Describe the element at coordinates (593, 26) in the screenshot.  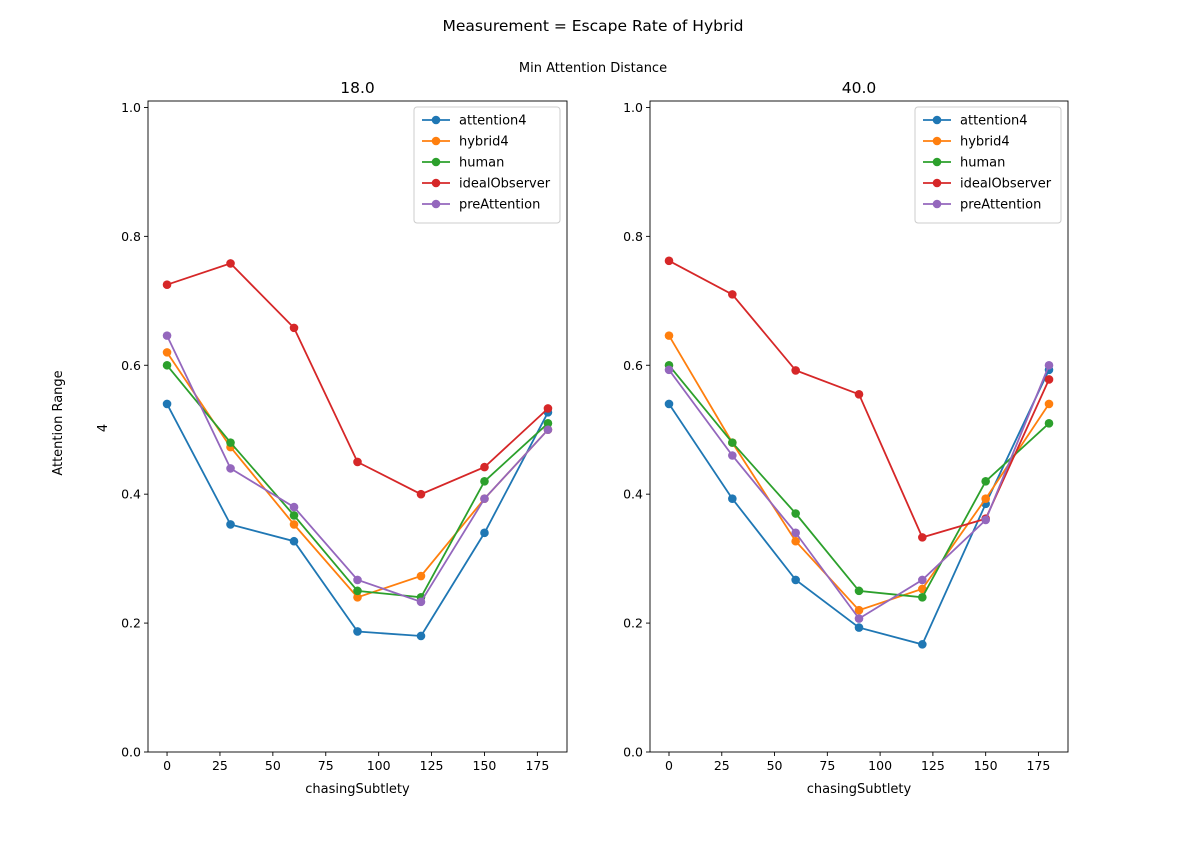
I see `figure-suptitle: Measurement = Escape Rate of Hybrid` at that location.